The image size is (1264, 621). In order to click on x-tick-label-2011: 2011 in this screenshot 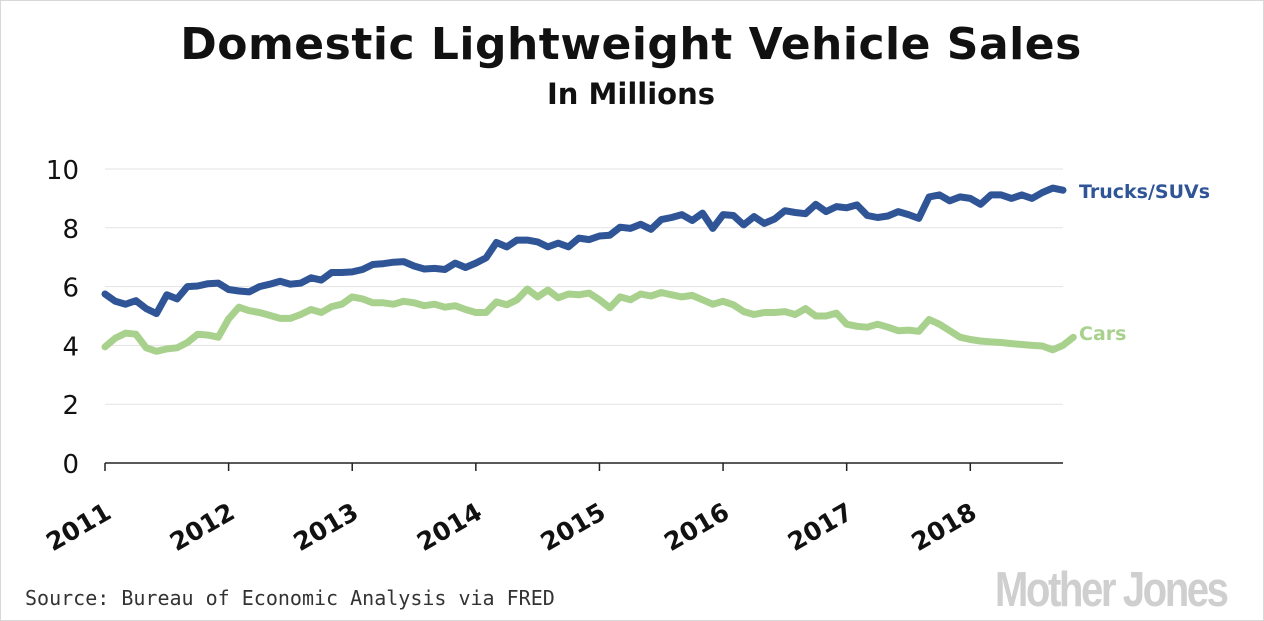, I will do `click(78, 527)`.